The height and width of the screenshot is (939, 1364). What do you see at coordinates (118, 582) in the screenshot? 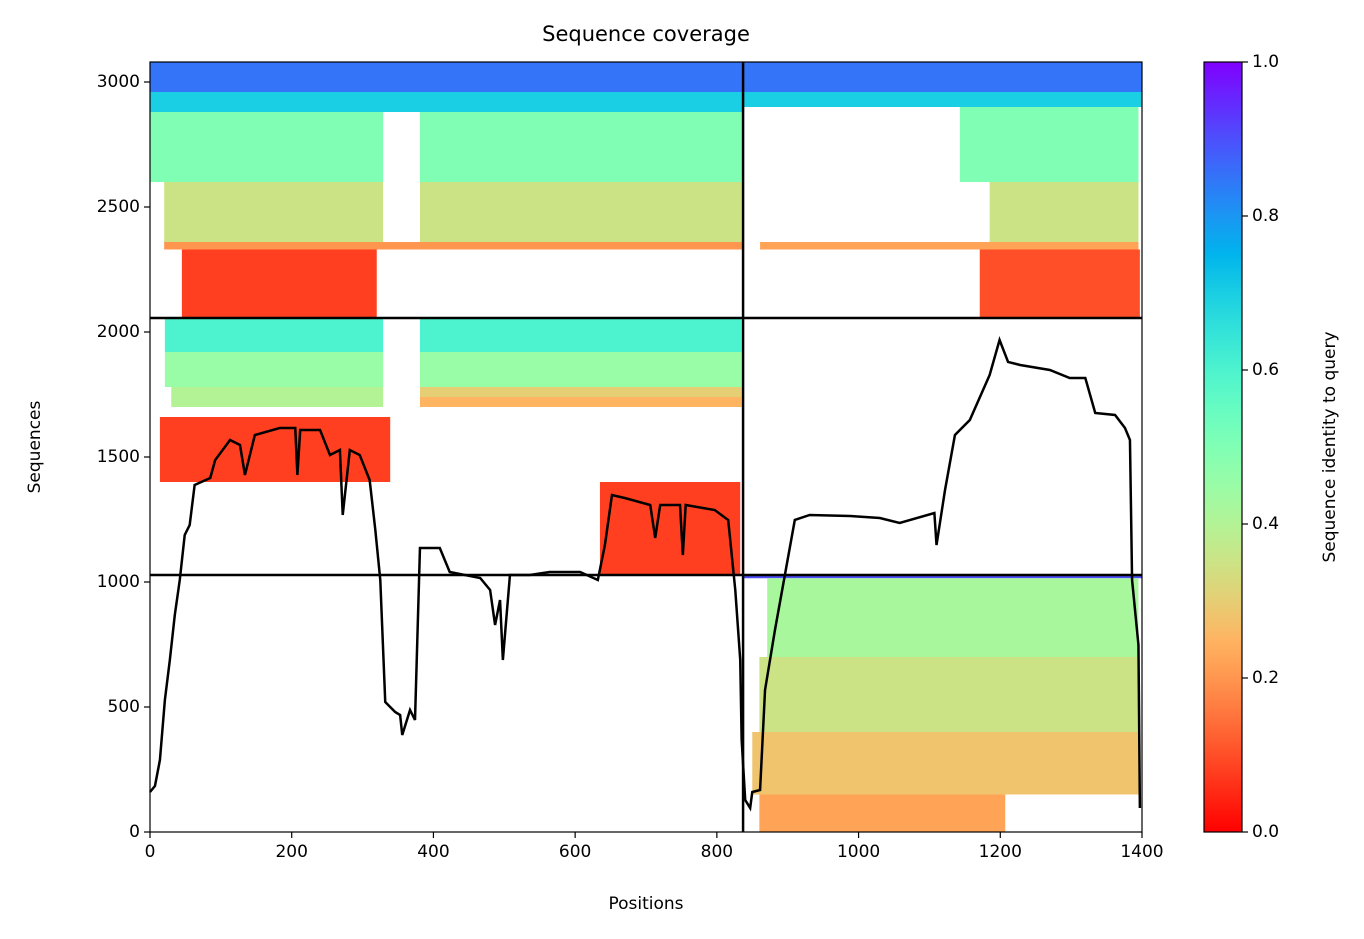
I see `y-tick-label: 1000` at bounding box center [118, 582].